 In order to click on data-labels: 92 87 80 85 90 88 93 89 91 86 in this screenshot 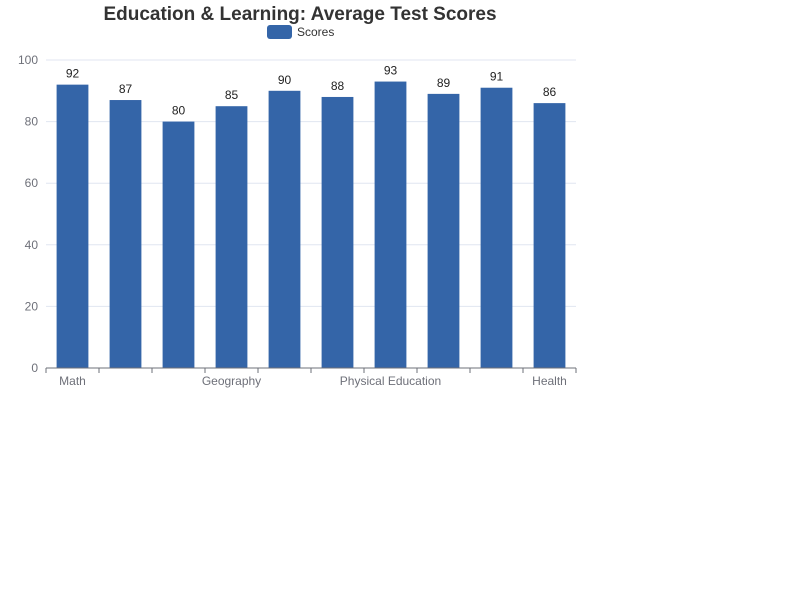, I will do `click(311, 91)`.